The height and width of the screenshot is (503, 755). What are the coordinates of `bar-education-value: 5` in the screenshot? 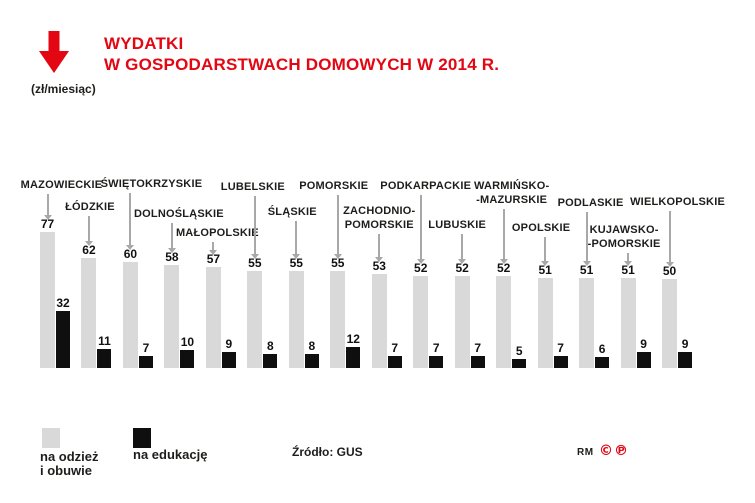 It's located at (519, 351).